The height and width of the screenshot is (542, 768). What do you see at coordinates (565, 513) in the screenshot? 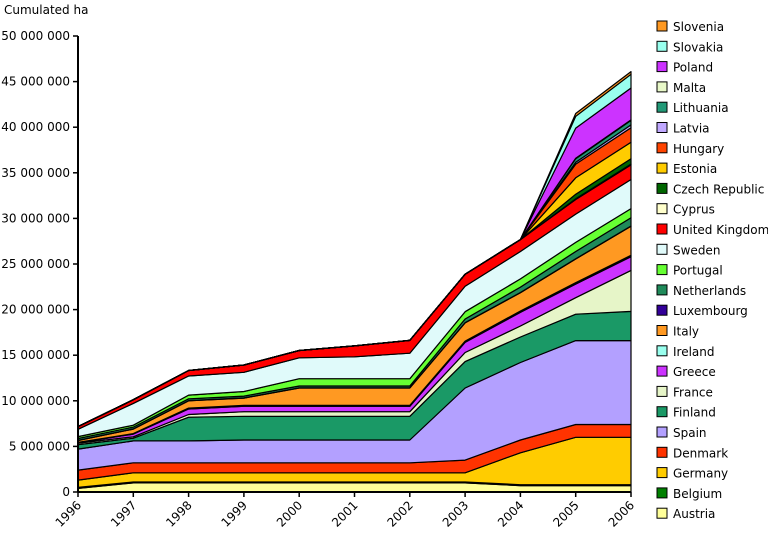
I see `x-tick-label: 2005` at bounding box center [565, 513].